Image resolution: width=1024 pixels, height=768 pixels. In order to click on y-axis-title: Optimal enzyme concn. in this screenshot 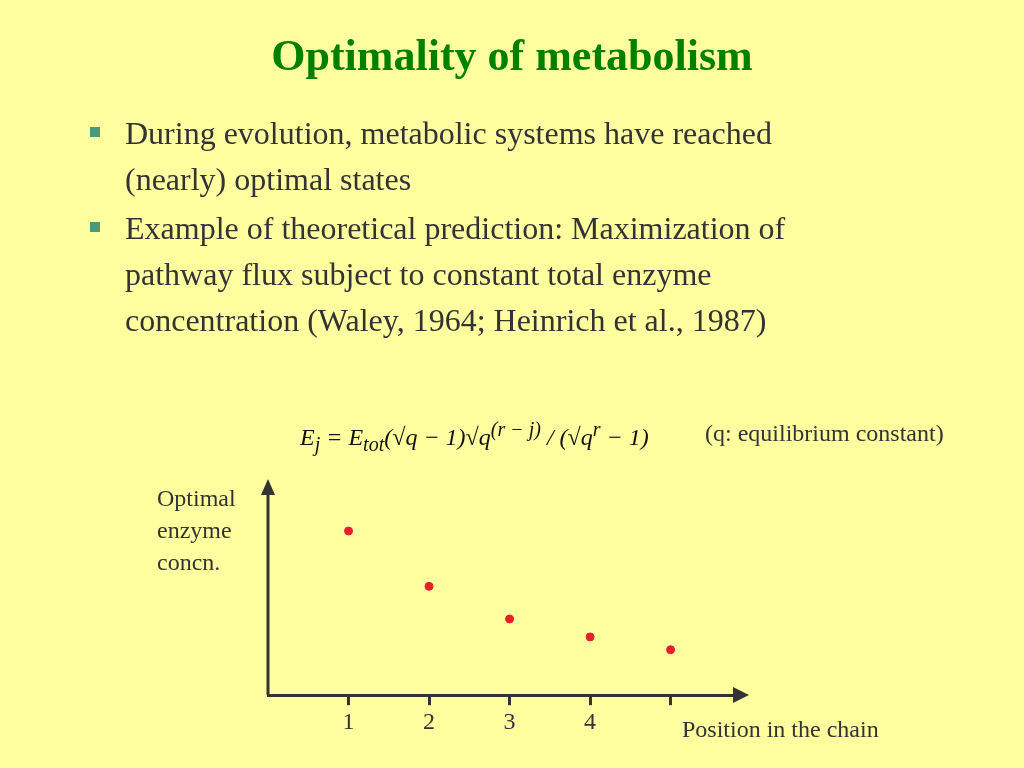, I will do `click(197, 530)`.